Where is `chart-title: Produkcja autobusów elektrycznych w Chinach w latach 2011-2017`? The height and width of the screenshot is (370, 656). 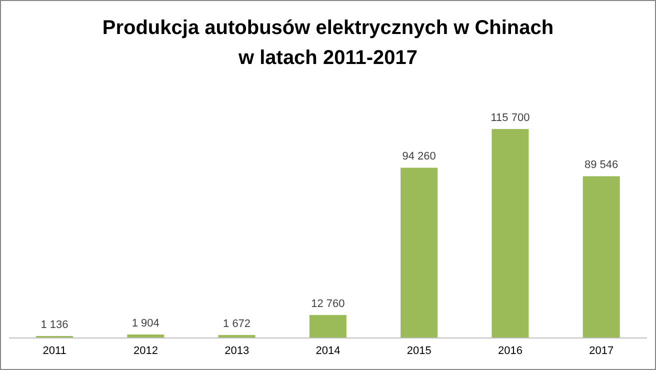 chart-title: Produkcja autobusów elektrycznych w Chinach w latach 2011-2017 is located at coordinates (328, 43).